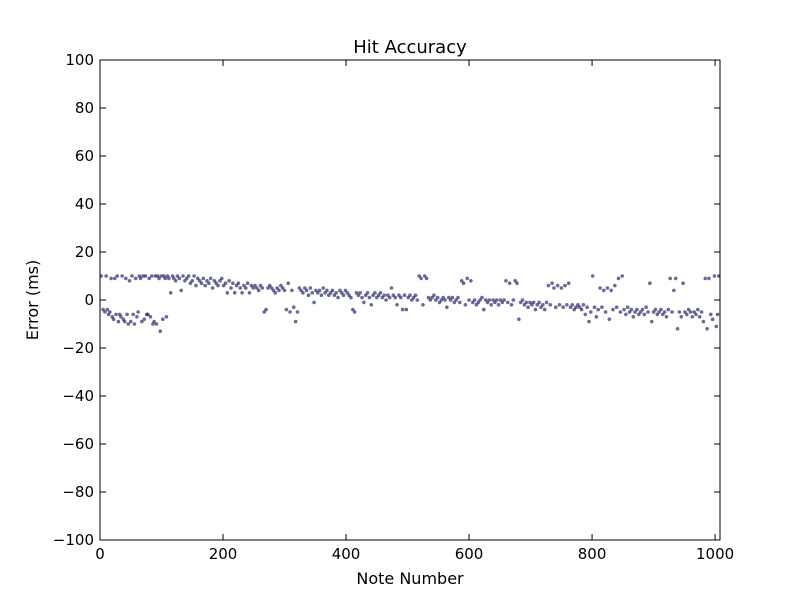 The height and width of the screenshot is (604, 800). Describe the element at coordinates (100, 554) in the screenshot. I see `x-tick-label: 0` at that location.